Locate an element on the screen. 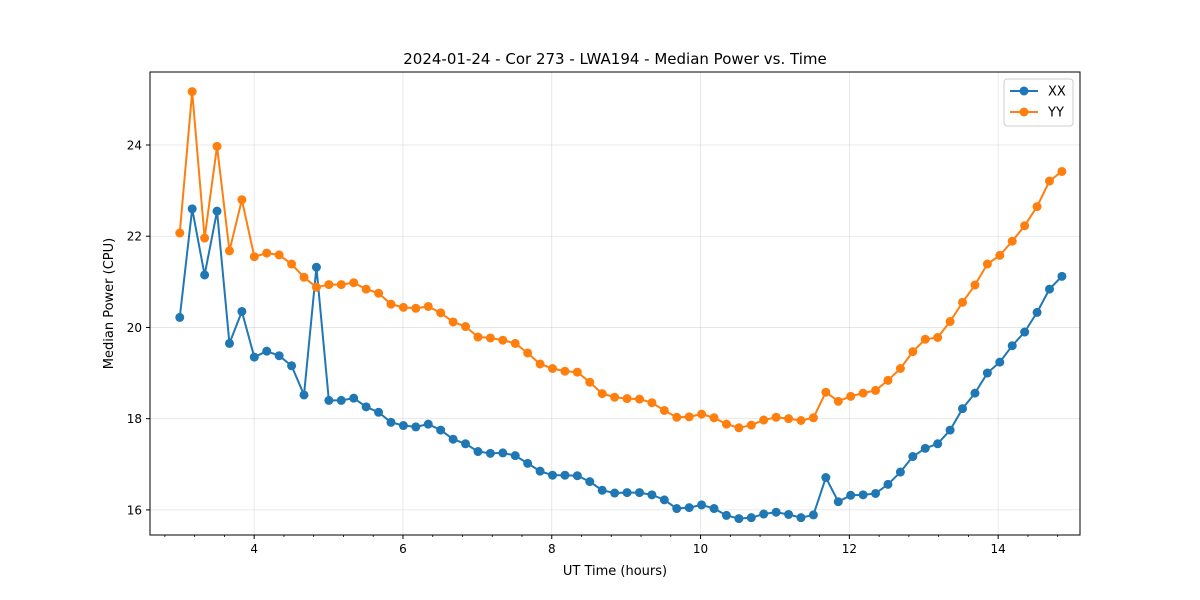 The height and width of the screenshot is (600, 1200). y-tick-label: 16 is located at coordinates (134, 510).